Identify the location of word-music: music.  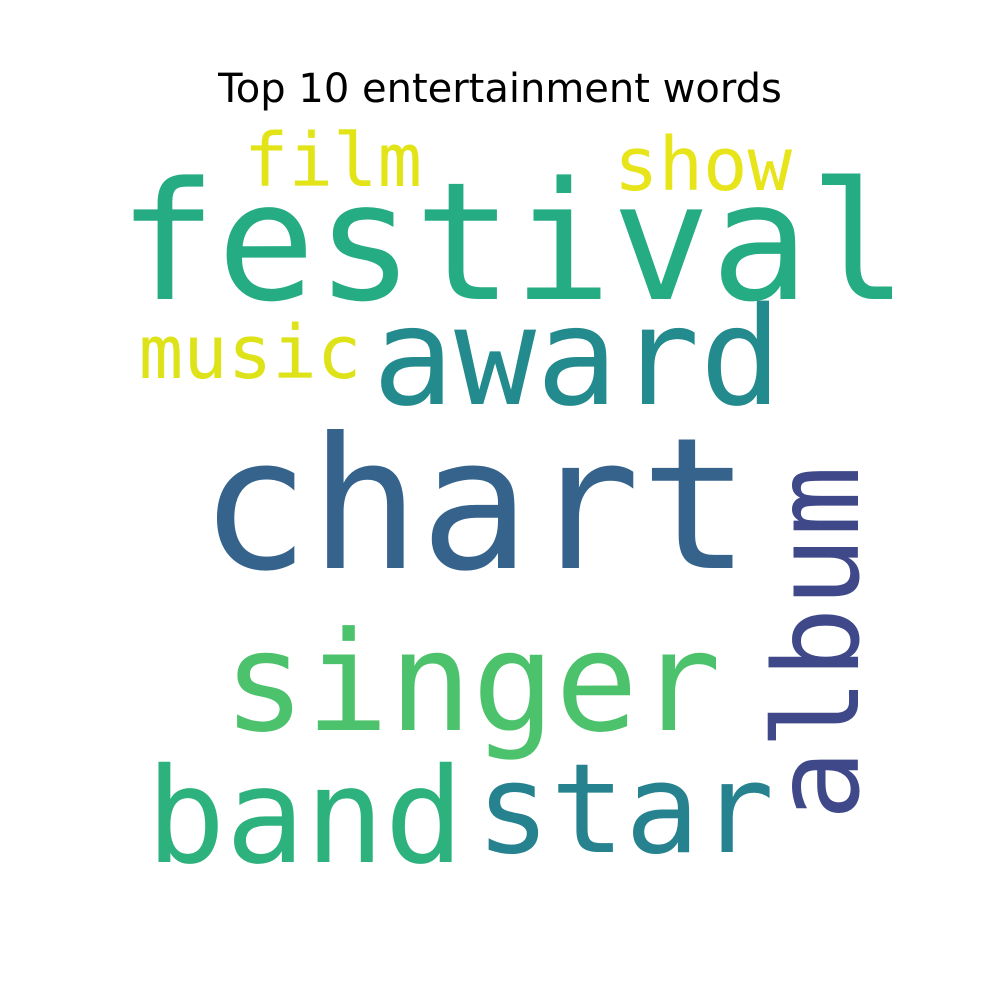
(250, 353).